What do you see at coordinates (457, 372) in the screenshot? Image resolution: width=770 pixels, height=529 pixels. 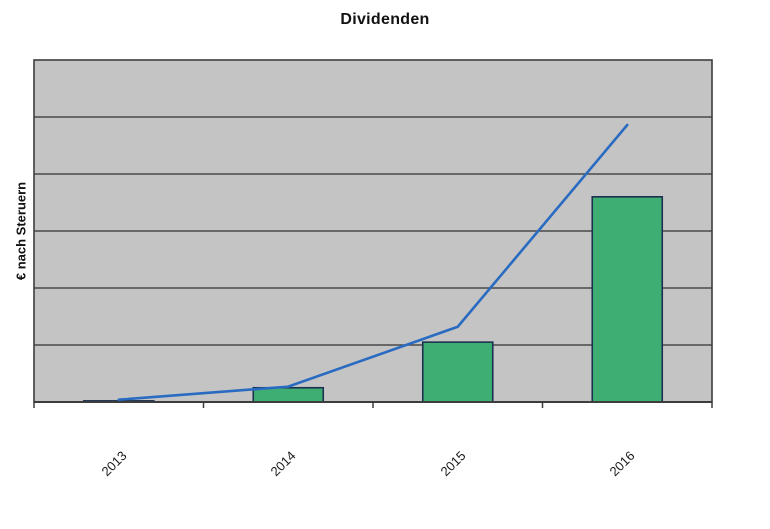 I see `bar-2015` at bounding box center [457, 372].